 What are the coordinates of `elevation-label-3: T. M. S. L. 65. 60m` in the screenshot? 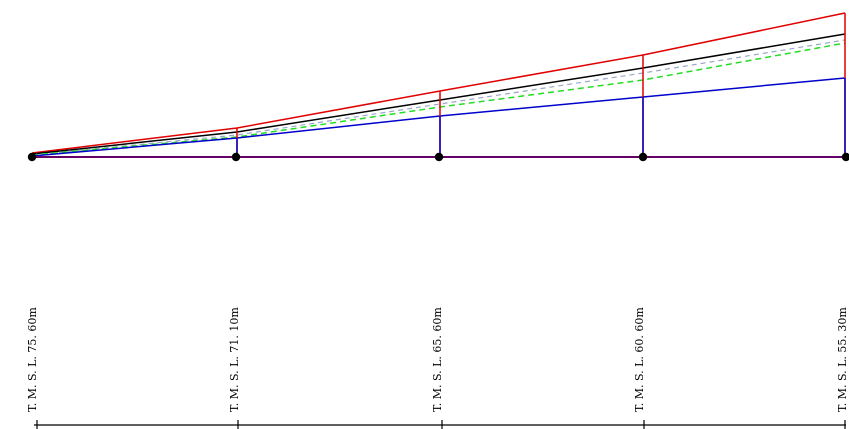 It's located at (437, 359).